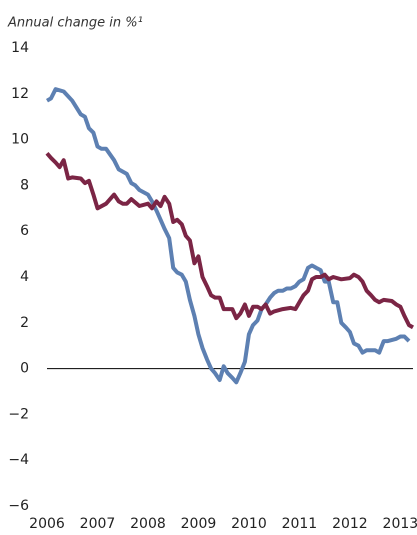  Describe the element at coordinates (300, 524) in the screenshot. I see `x-tick-label: 2011` at that location.